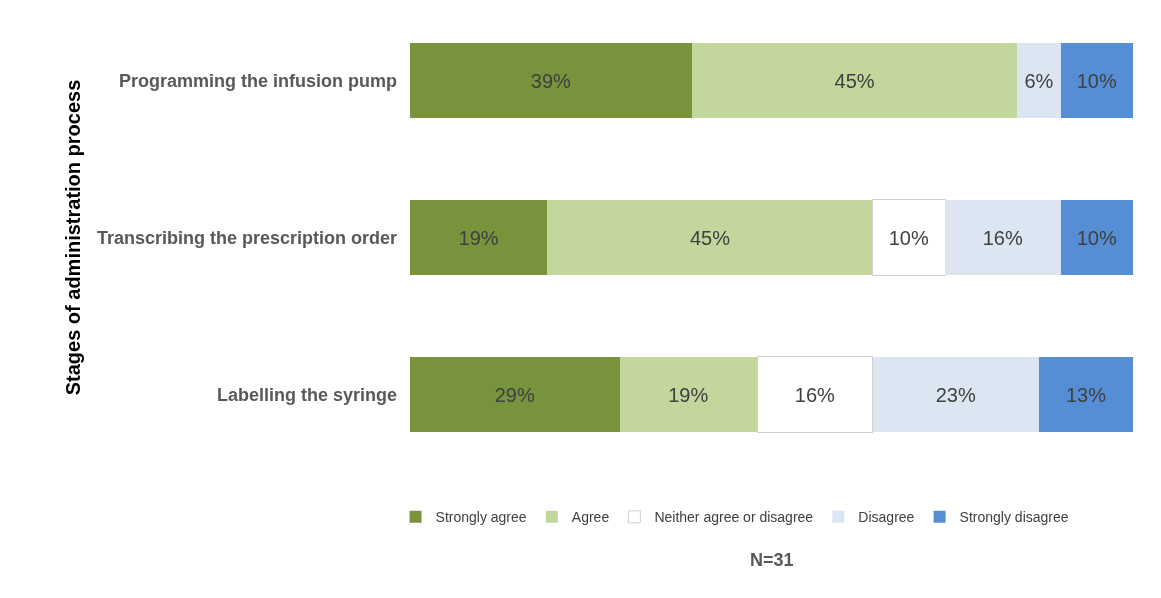 The width and height of the screenshot is (1161, 598). What do you see at coordinates (886, 517) in the screenshot?
I see `legend-label: Disagree` at bounding box center [886, 517].